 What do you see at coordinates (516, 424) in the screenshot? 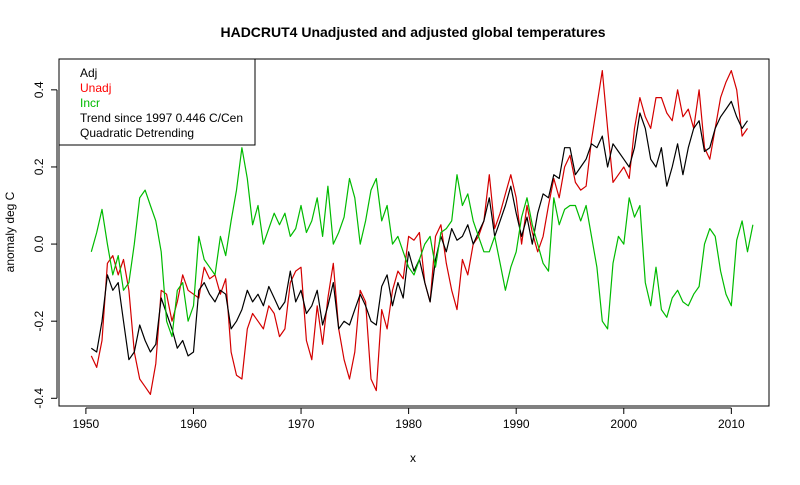
I see `x-tick-label: 1990` at bounding box center [516, 424].